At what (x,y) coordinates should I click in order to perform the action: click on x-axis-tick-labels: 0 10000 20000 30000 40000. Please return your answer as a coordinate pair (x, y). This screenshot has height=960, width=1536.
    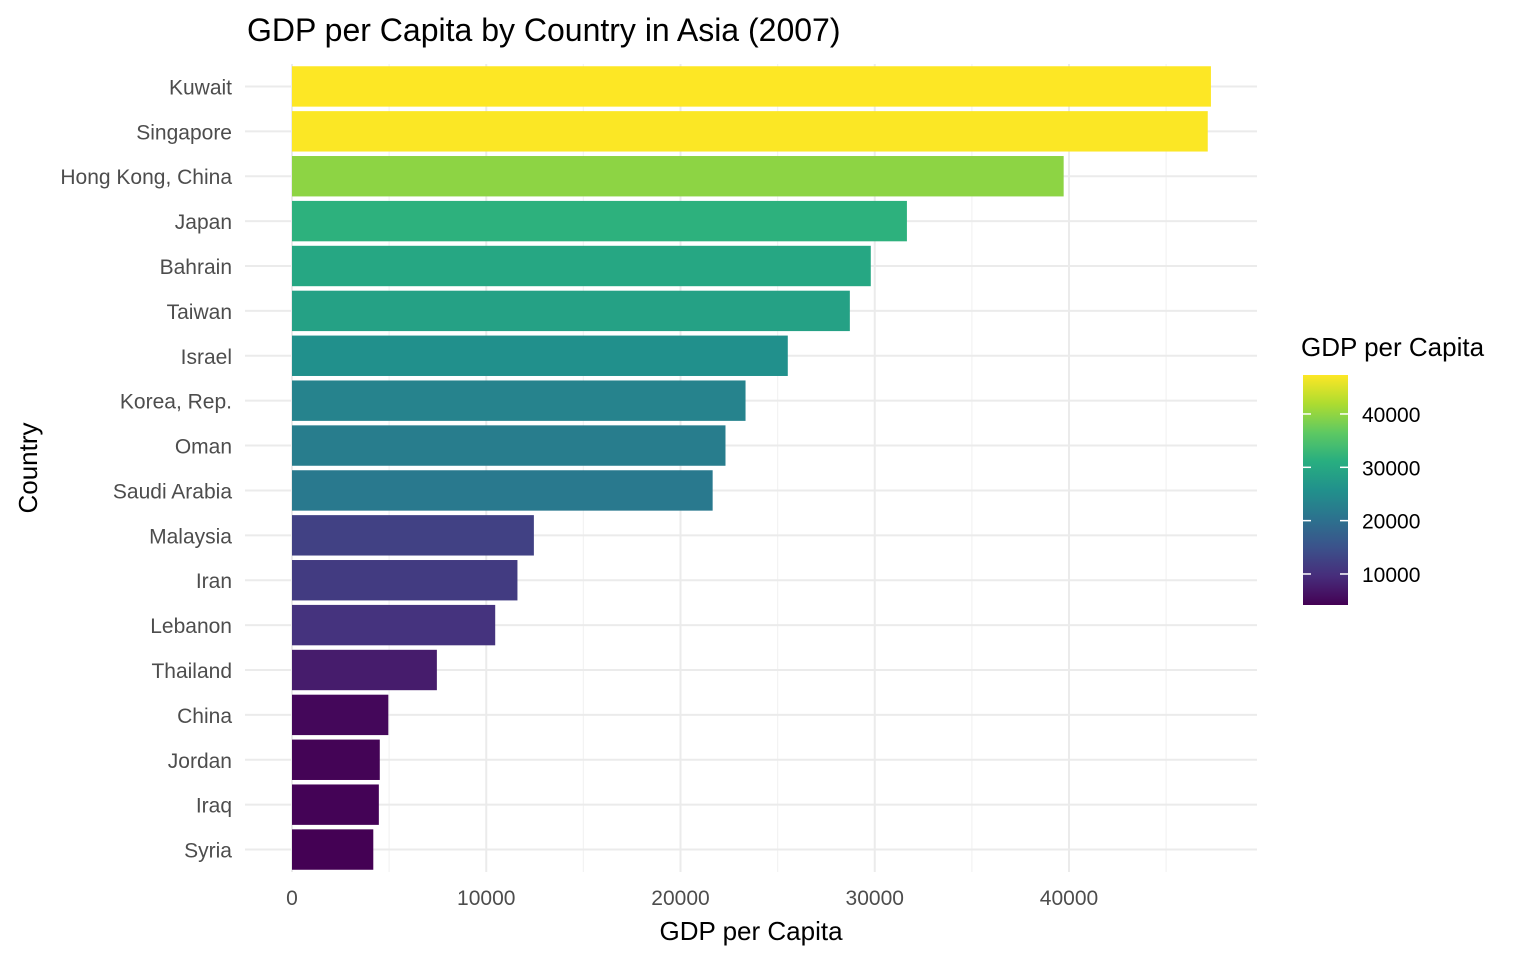
    Looking at the image, I should click on (692, 898).